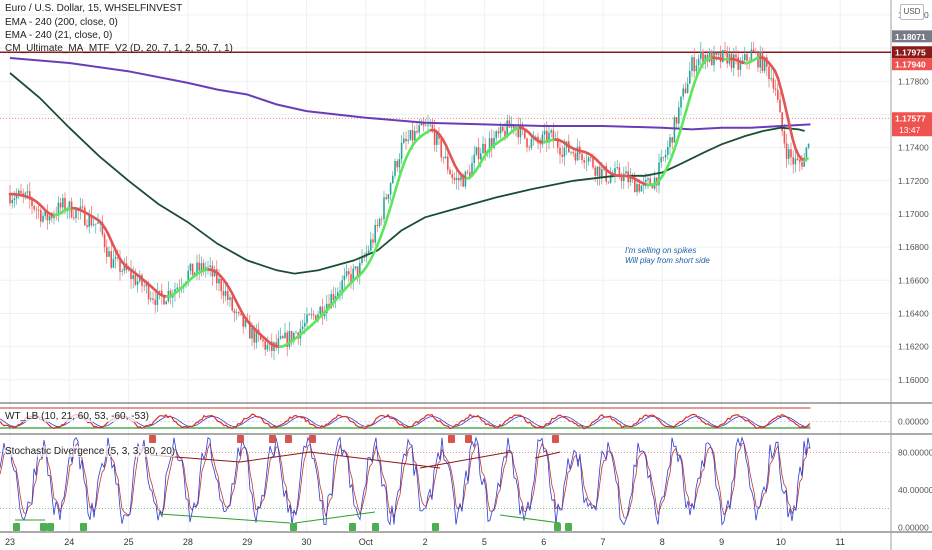 The height and width of the screenshot is (550, 932). What do you see at coordinates (59, 35) in the screenshot?
I see `indicator-legend-ema21: EMA - 240 (21, close, 0)` at bounding box center [59, 35].